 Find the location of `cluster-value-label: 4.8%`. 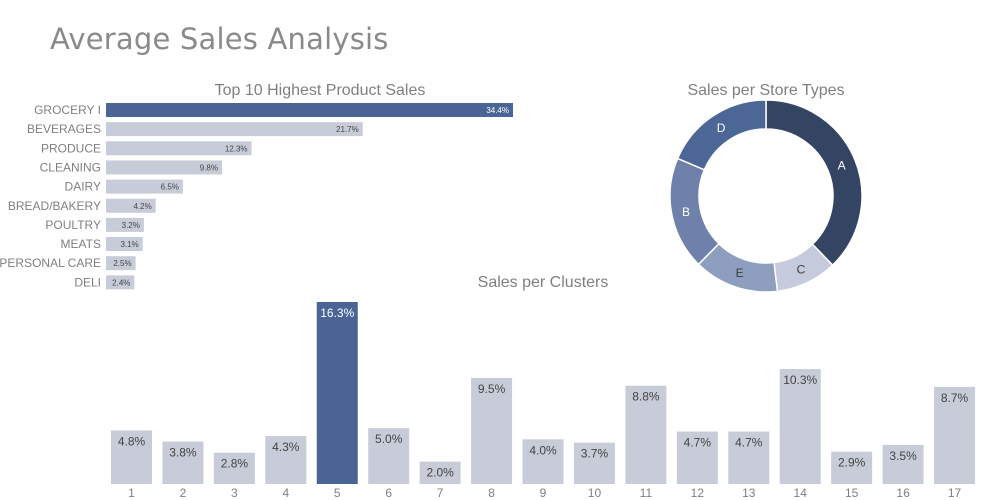

cluster-value-label: 4.8% is located at coordinates (132, 441).